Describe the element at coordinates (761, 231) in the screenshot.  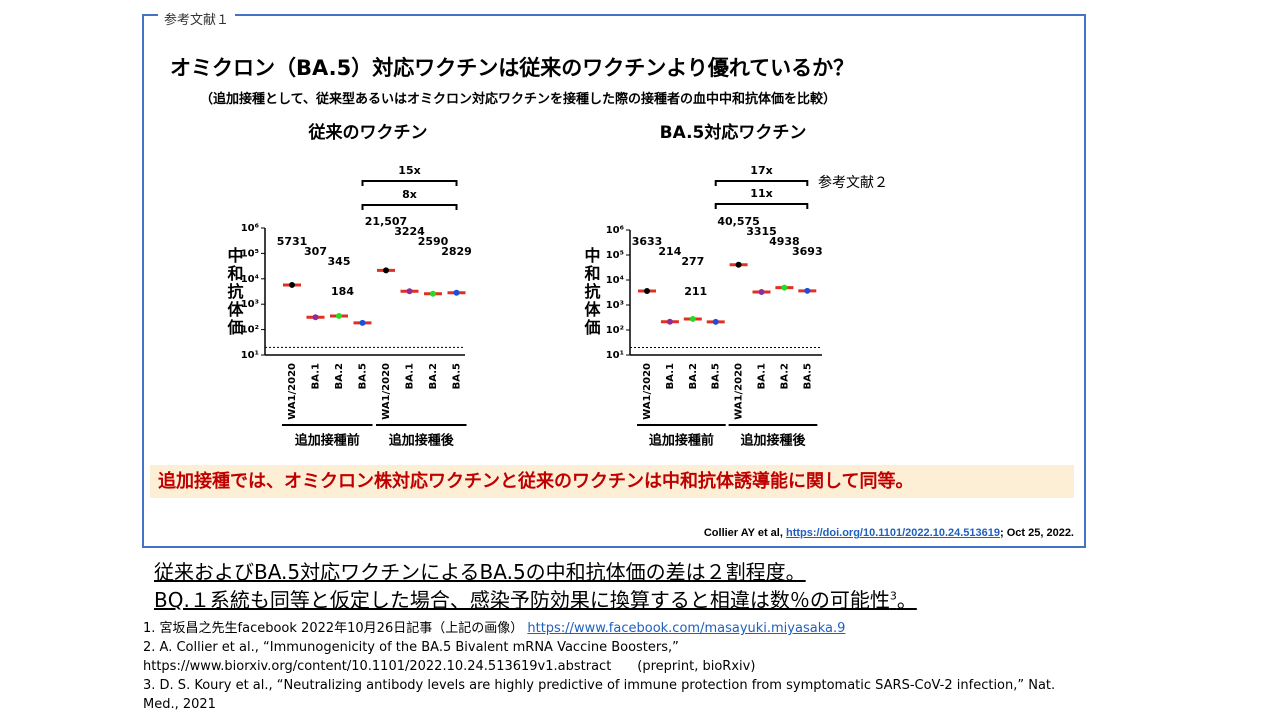
I see `value-label: 3315` at that location.